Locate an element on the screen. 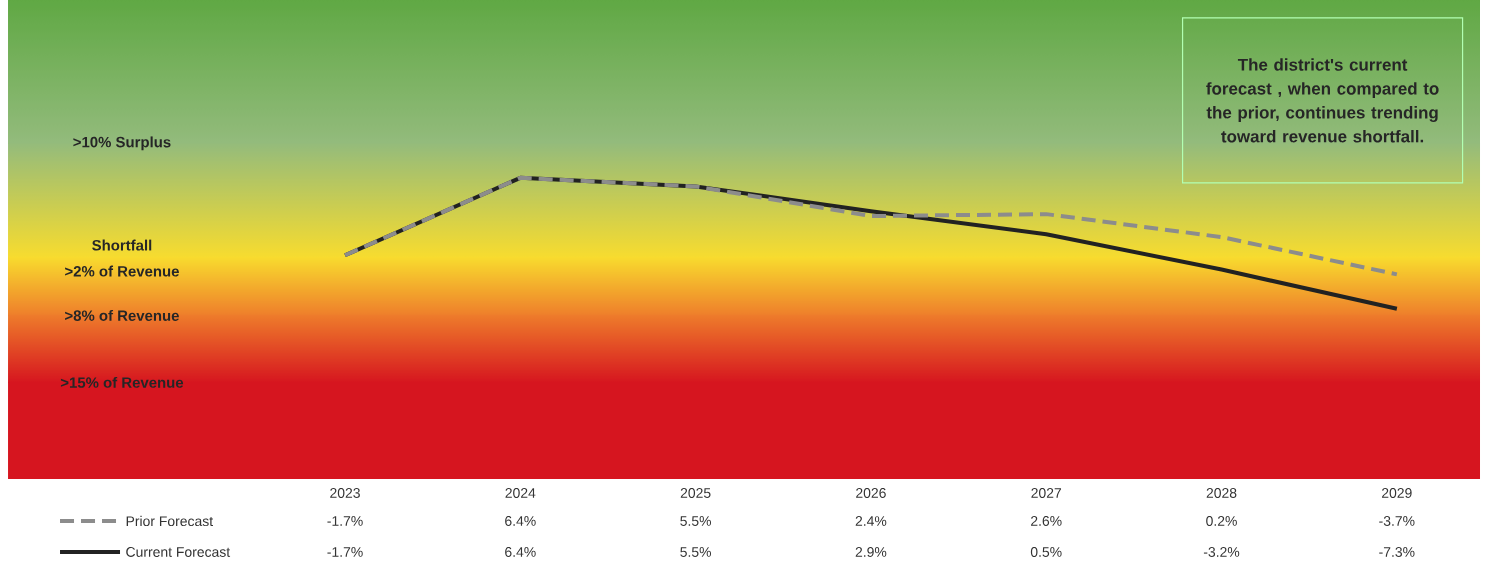  data-label: 2.9% is located at coordinates (871, 552).